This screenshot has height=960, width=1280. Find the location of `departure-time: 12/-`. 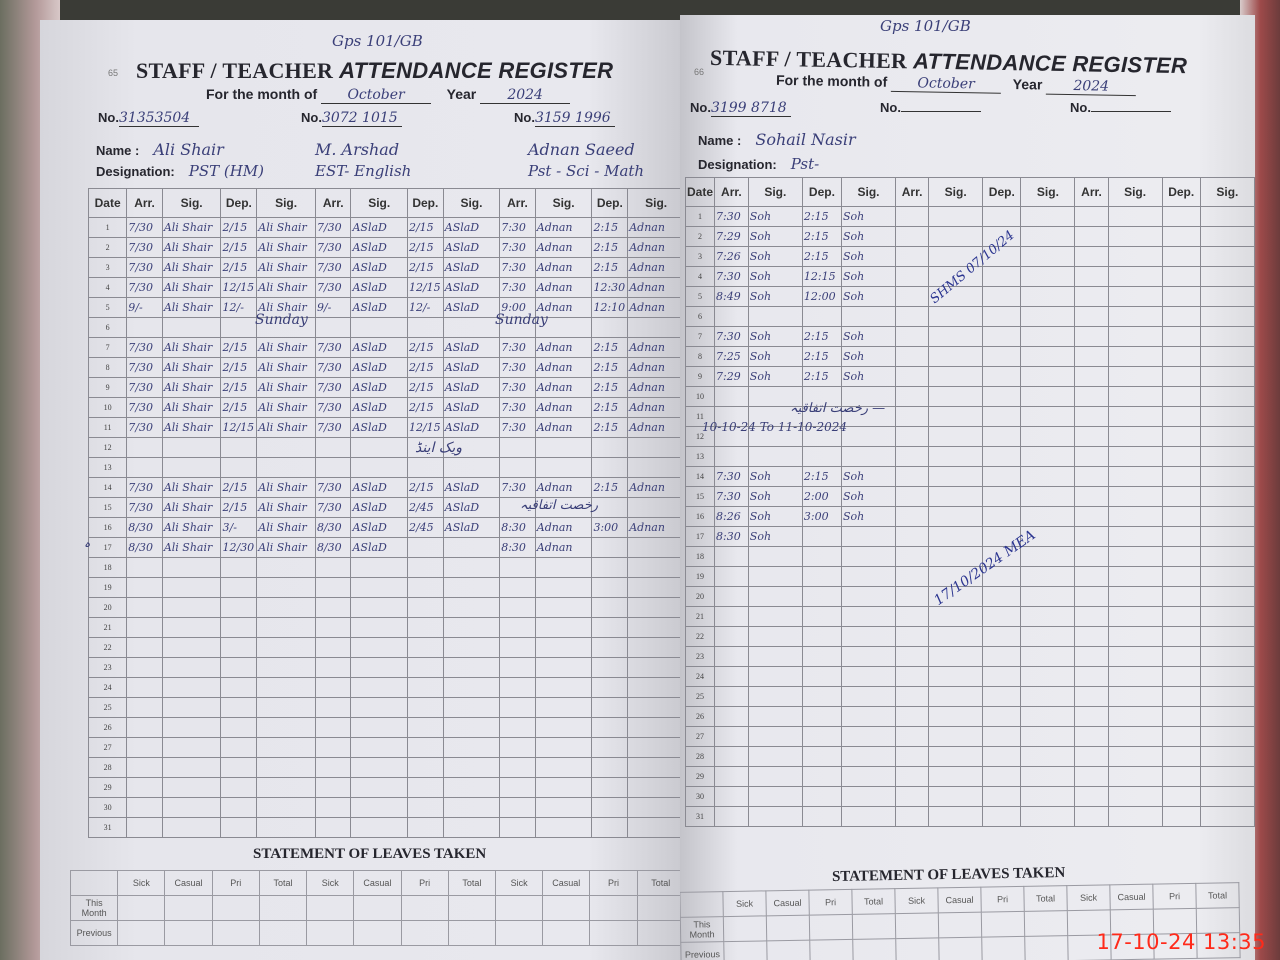

departure-time: 12/- is located at coordinates (239, 307).